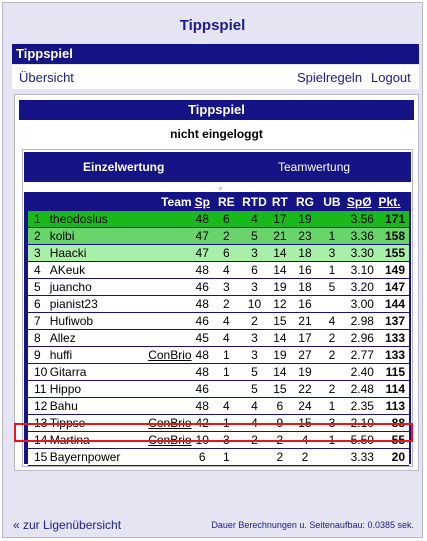  What do you see at coordinates (93, 338) in the screenshot?
I see `cell-name: Allez` at bounding box center [93, 338].